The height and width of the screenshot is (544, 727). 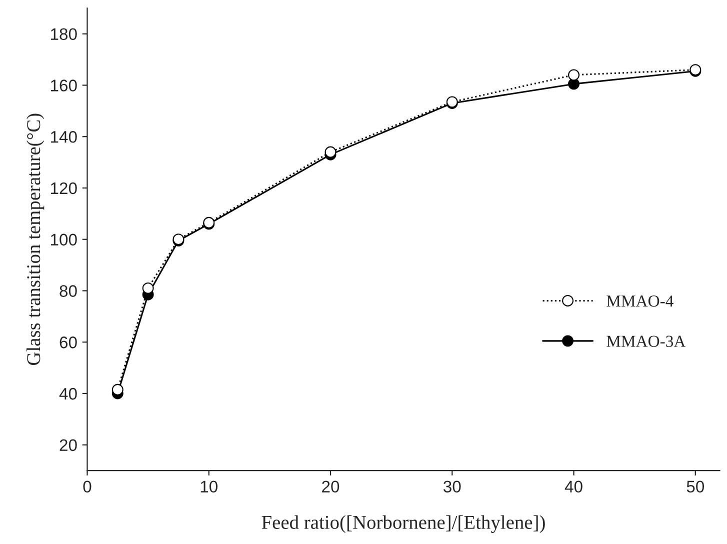 I want to click on legend-label: MMAO-3A, so click(x=646, y=341).